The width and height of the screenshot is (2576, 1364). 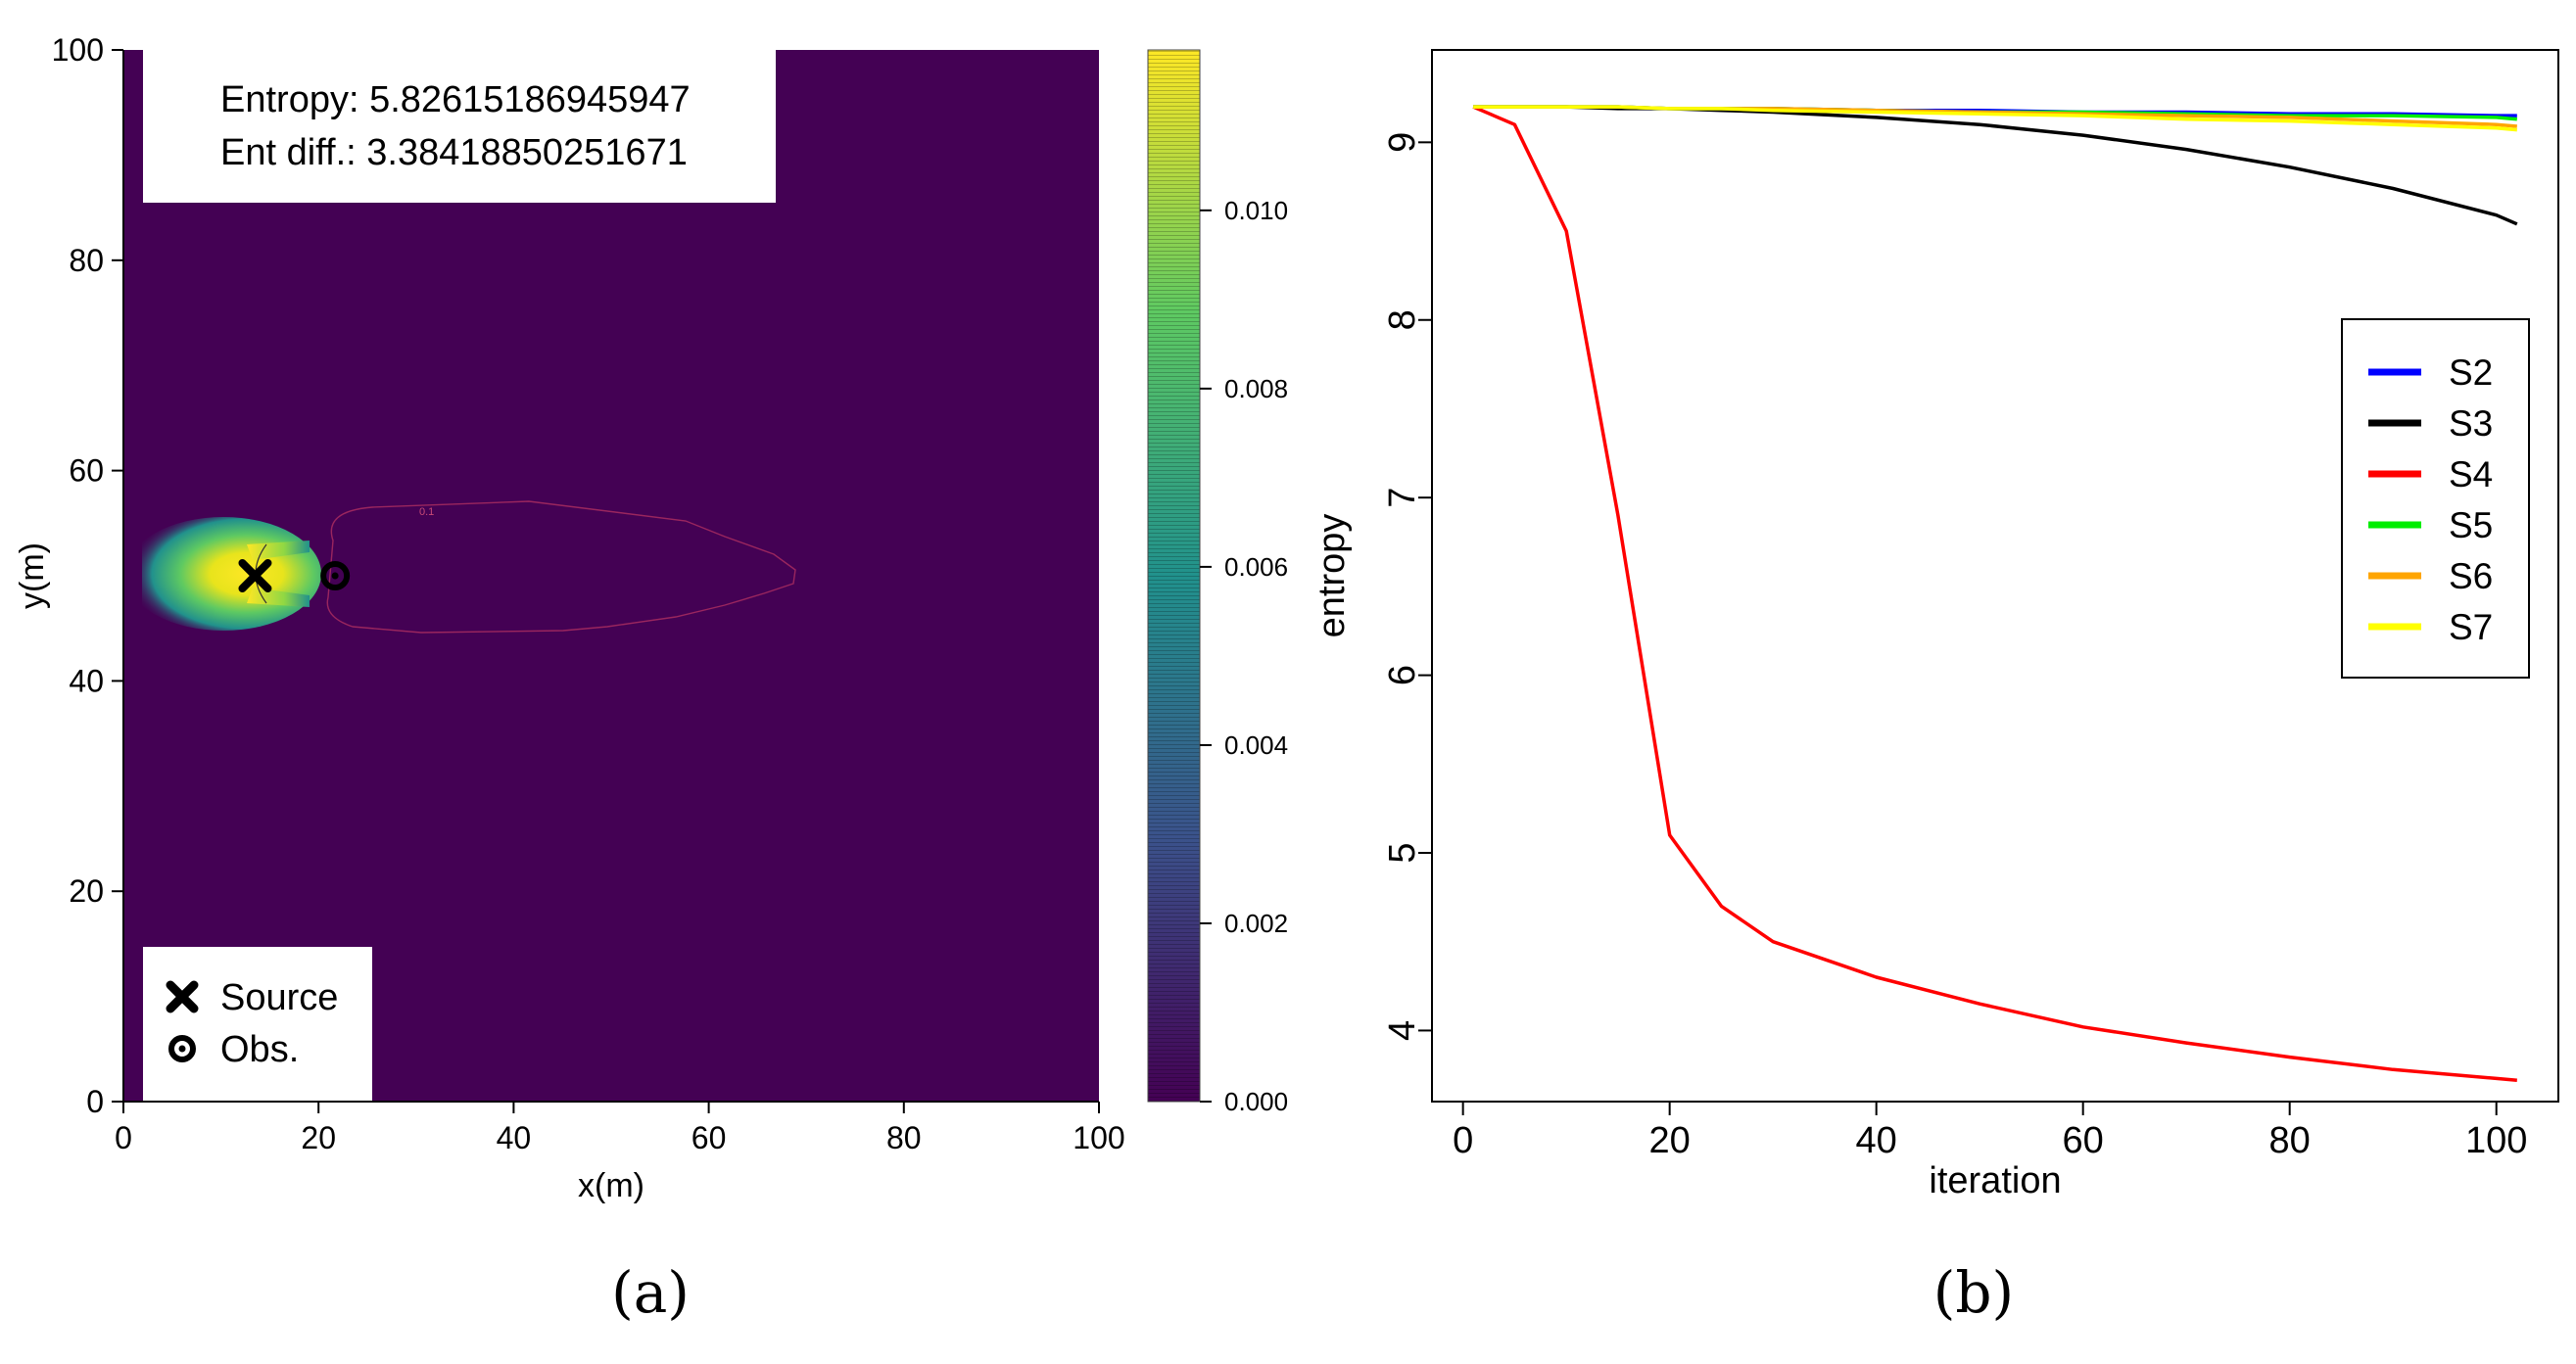 I want to click on source-marker, so click(x=255, y=575).